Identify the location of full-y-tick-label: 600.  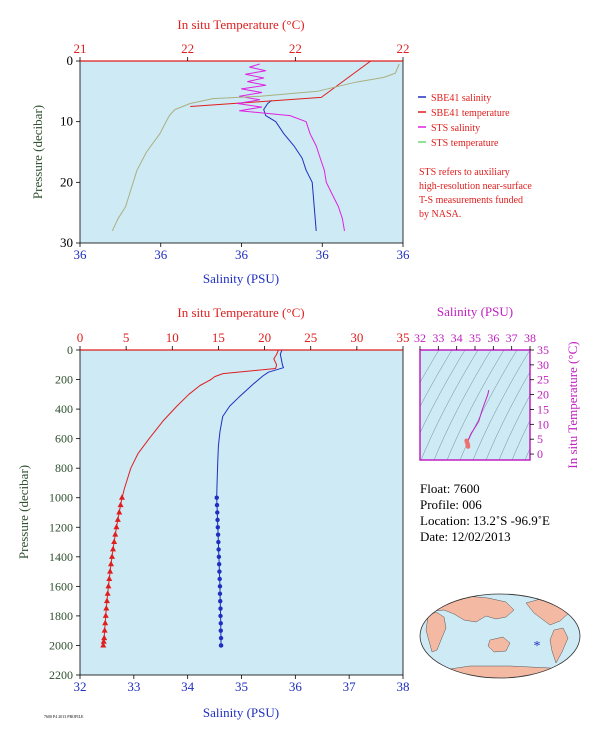
(64, 439).